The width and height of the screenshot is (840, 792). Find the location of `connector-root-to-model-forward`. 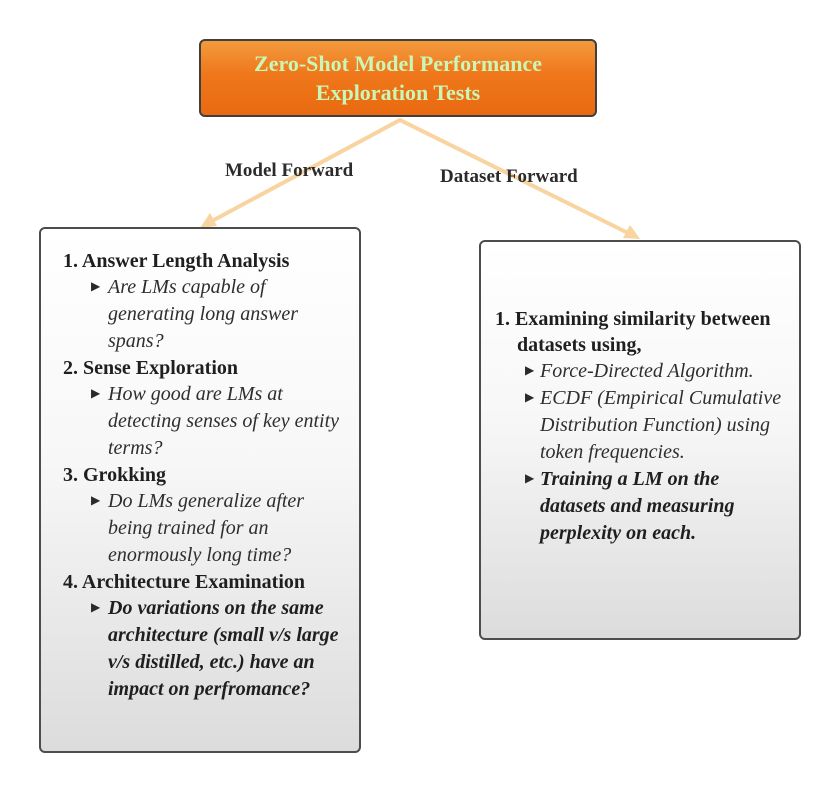

connector-root-to-model-forward is located at coordinates (306, 170).